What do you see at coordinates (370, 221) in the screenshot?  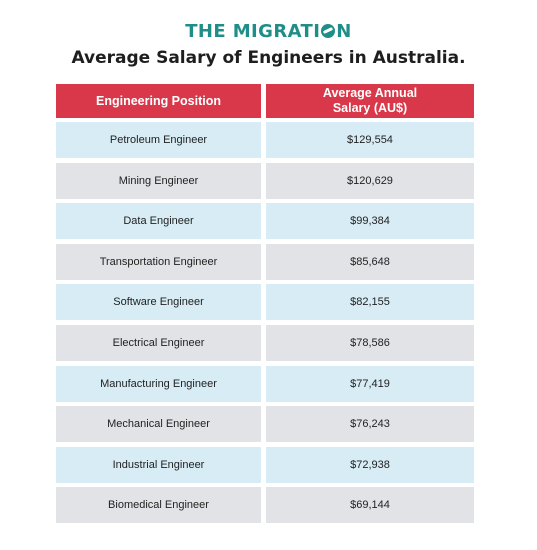 I see `table-row-salary: $99,384` at bounding box center [370, 221].